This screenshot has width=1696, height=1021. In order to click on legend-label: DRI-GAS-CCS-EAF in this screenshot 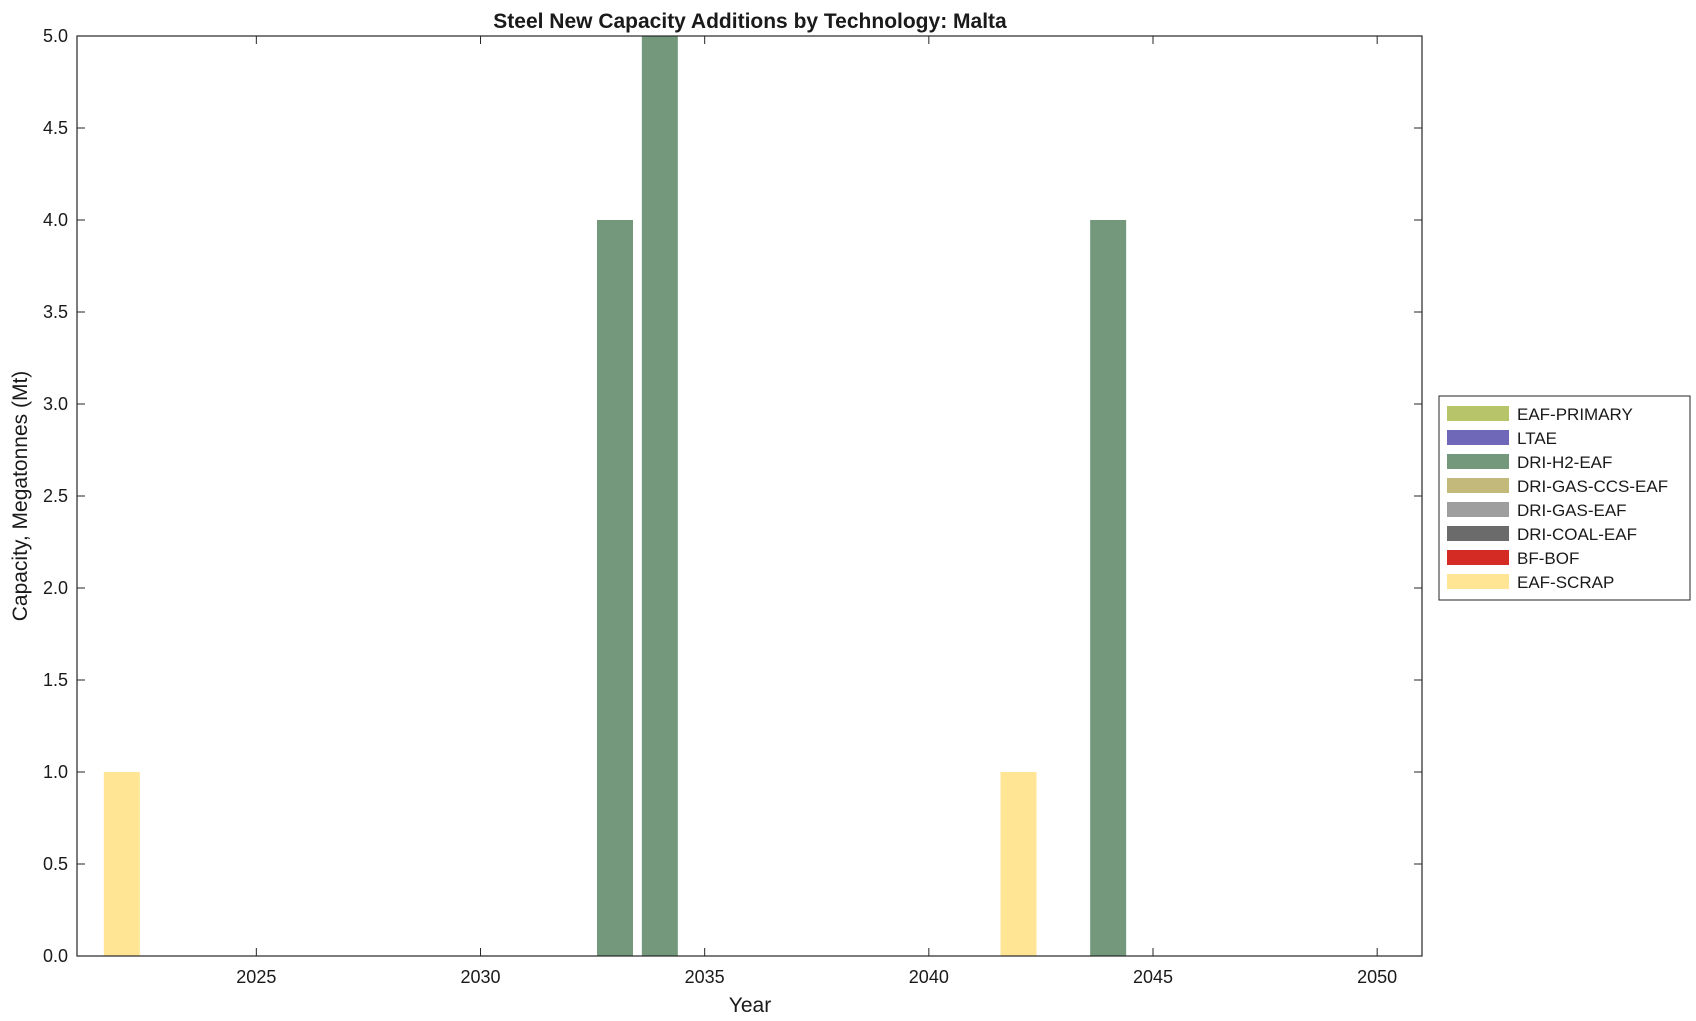, I will do `click(1592, 486)`.